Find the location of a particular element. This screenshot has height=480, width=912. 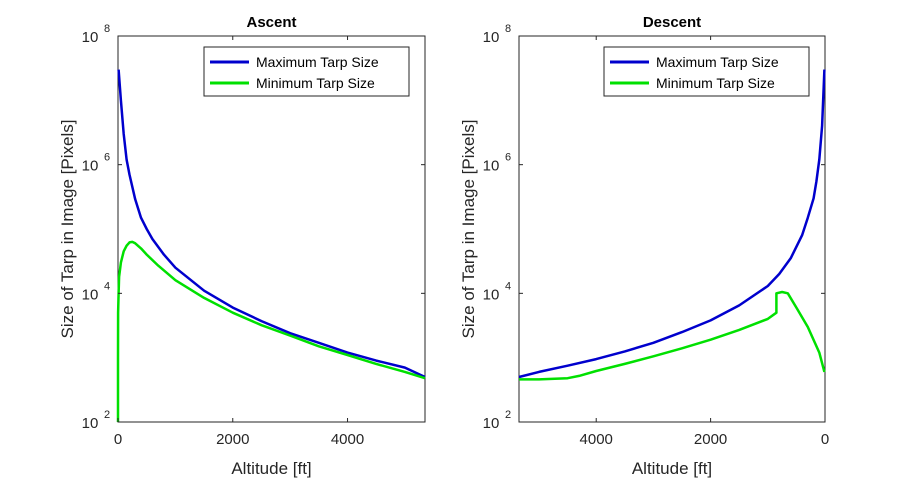

descent-x-tick-label: 4000 is located at coordinates (596, 439).